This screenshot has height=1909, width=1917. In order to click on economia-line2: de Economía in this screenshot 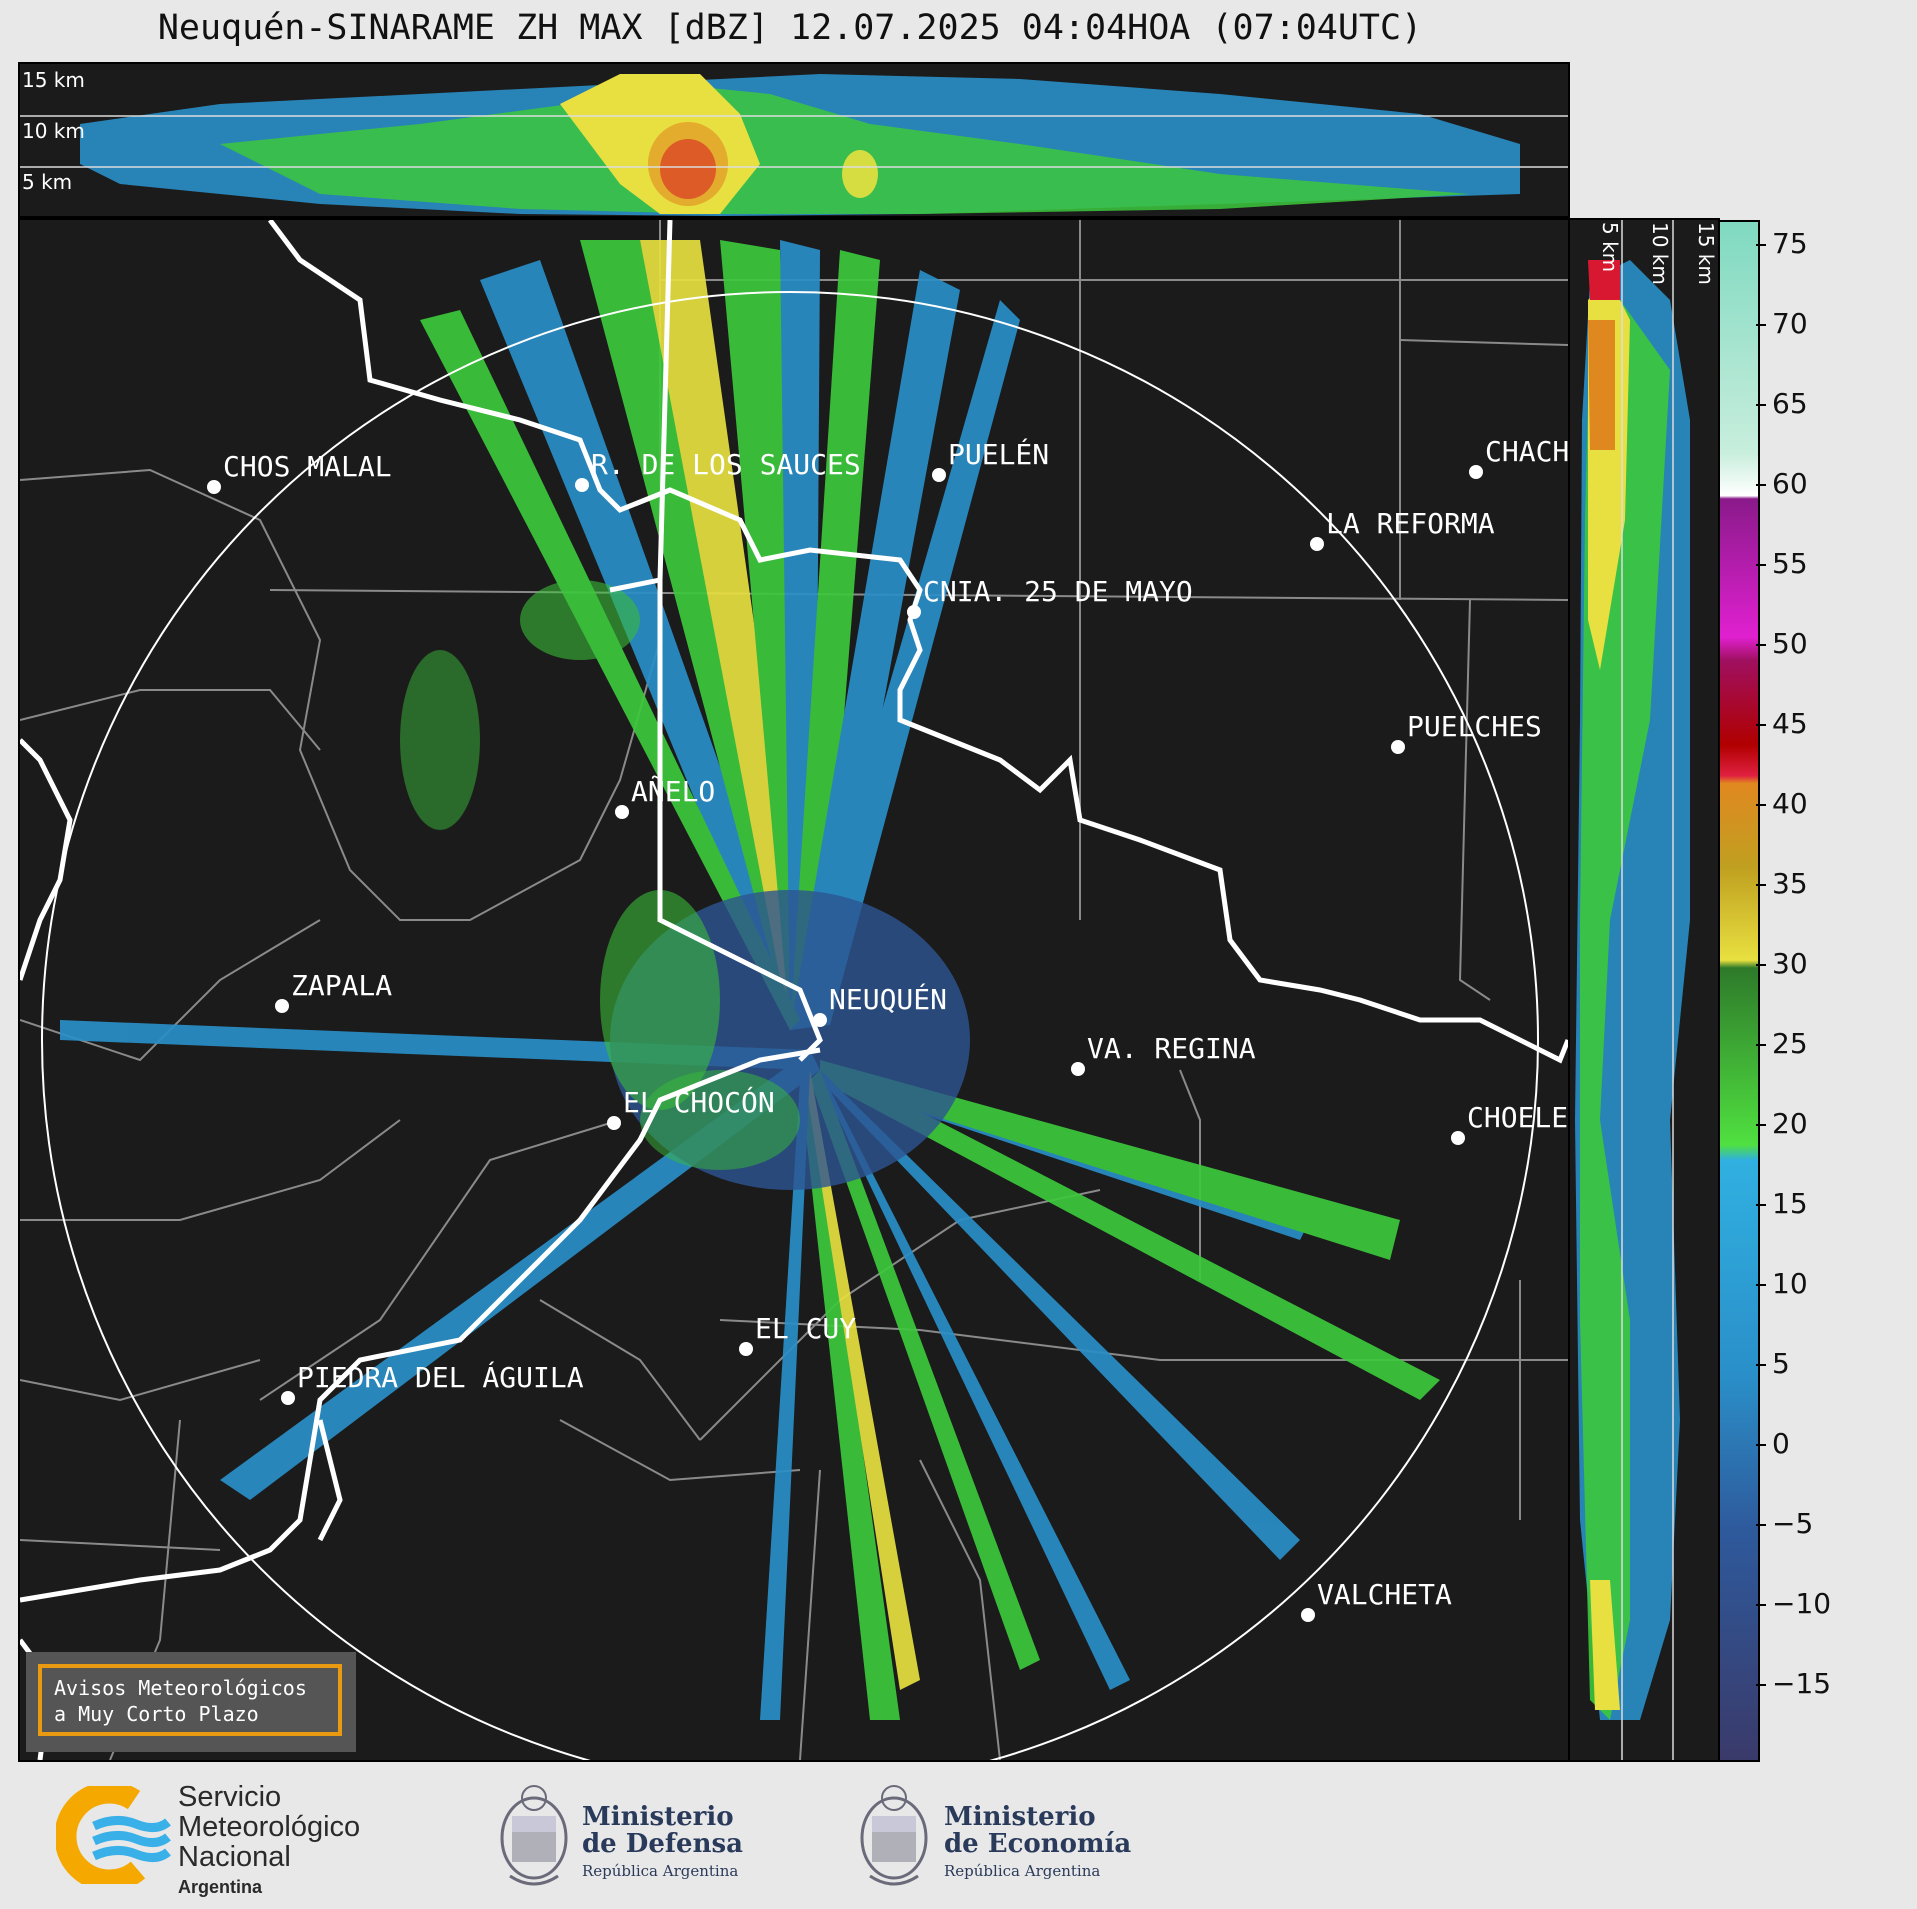, I will do `click(1038, 1844)`.